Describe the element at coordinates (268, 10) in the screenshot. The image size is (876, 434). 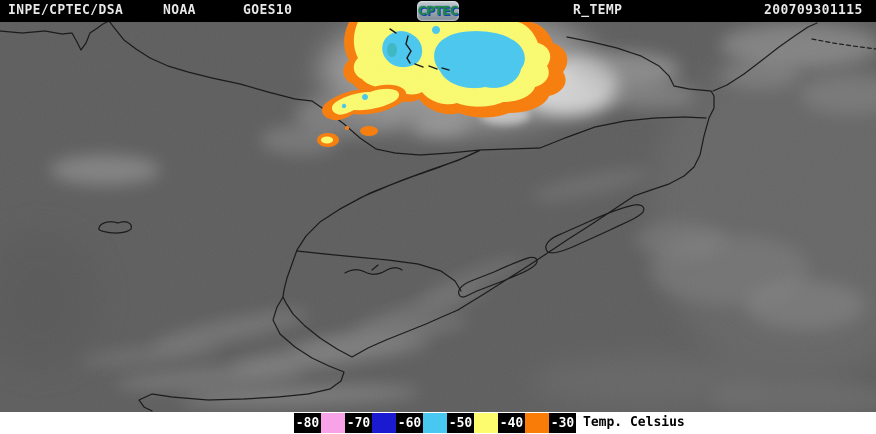
I see `satellite-label: GOES10` at that location.